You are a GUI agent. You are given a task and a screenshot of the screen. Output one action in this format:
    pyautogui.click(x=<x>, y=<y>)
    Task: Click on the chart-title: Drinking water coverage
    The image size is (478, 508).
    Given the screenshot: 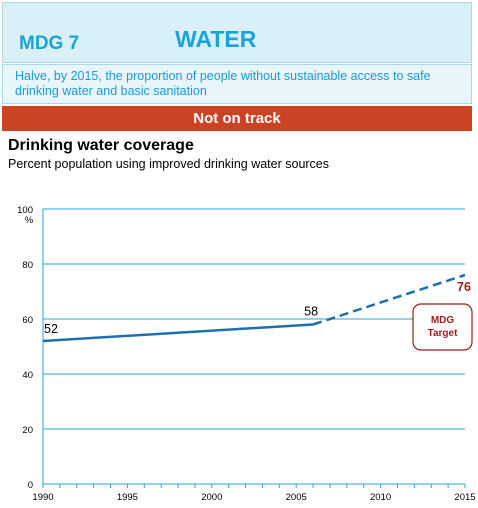 What is the action you would take?
    pyautogui.click(x=101, y=145)
    